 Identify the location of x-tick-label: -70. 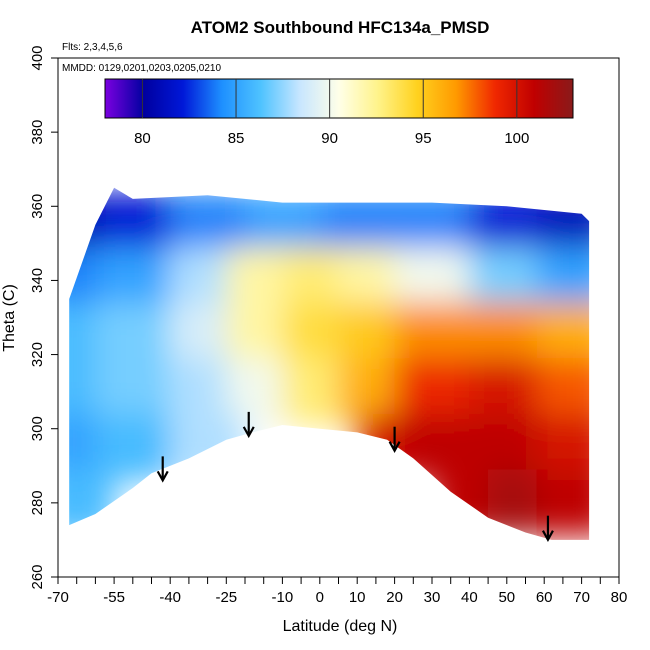
(58, 597).